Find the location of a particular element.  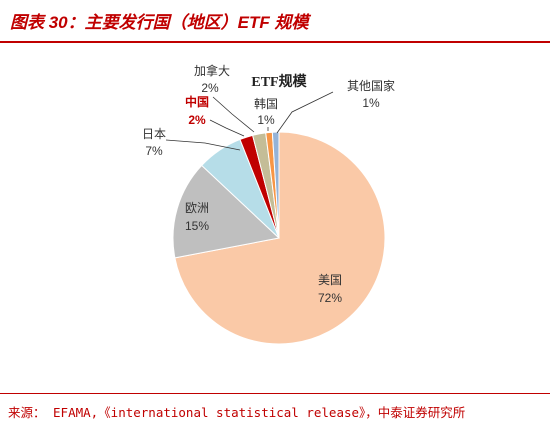

slice-2-leader-line is located at coordinates (203, 145).